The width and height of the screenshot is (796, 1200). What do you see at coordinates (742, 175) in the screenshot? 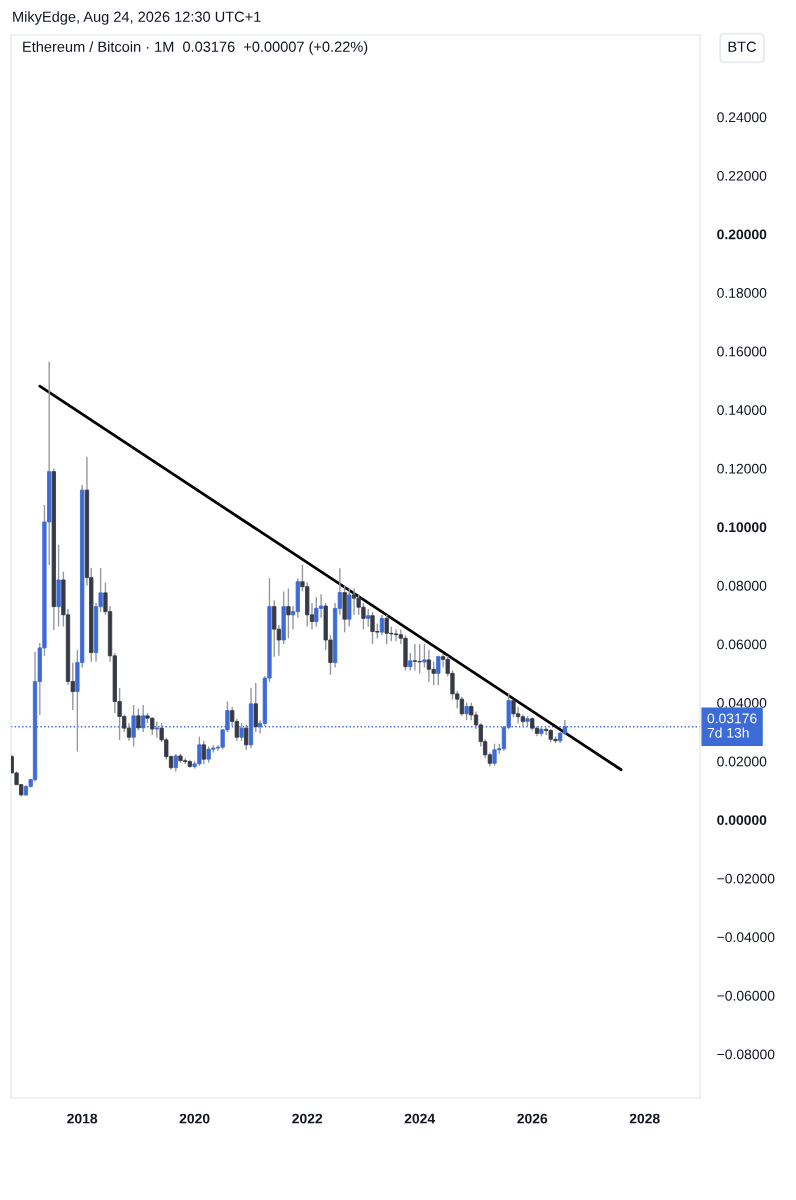
I see `y-tick-label: 0.22000` at bounding box center [742, 175].